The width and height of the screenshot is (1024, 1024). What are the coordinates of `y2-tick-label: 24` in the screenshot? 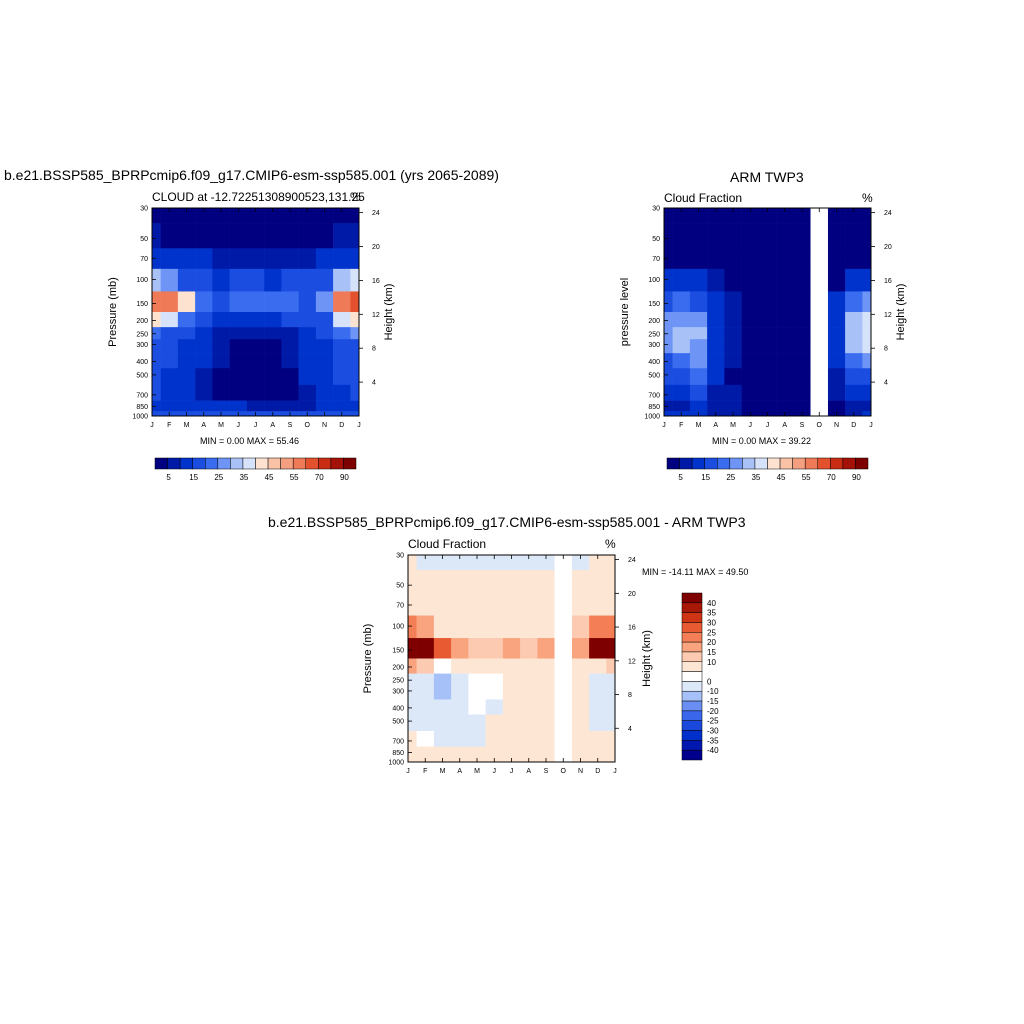 It's located at (632, 560).